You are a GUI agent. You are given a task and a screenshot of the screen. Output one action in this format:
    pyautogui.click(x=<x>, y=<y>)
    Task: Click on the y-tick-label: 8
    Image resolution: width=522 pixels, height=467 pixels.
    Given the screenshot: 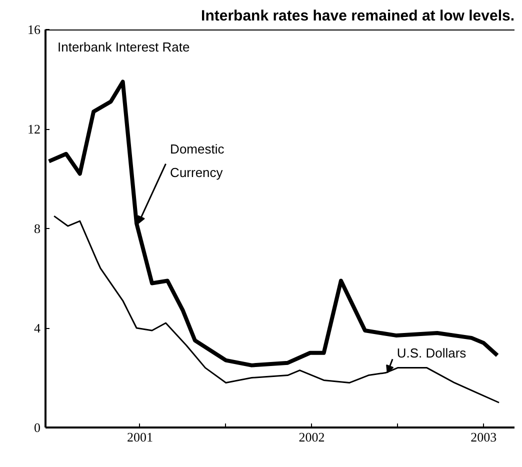 What is the action you would take?
    pyautogui.click(x=37, y=228)
    